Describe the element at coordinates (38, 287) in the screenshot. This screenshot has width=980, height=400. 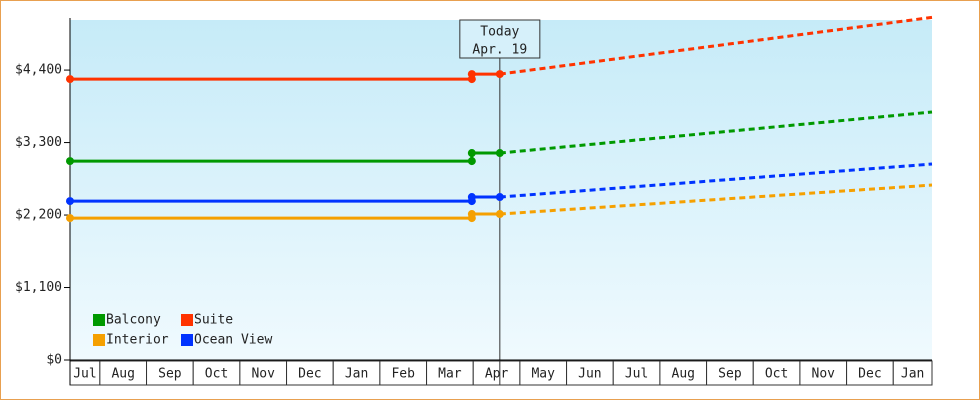
I see `y-tick-label: $1,100` at that location.